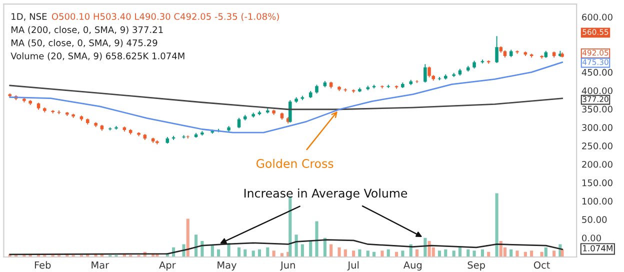 The width and height of the screenshot is (624, 272). Describe the element at coordinates (295, 163) in the screenshot. I see `annotation: Golden Cross` at that location.